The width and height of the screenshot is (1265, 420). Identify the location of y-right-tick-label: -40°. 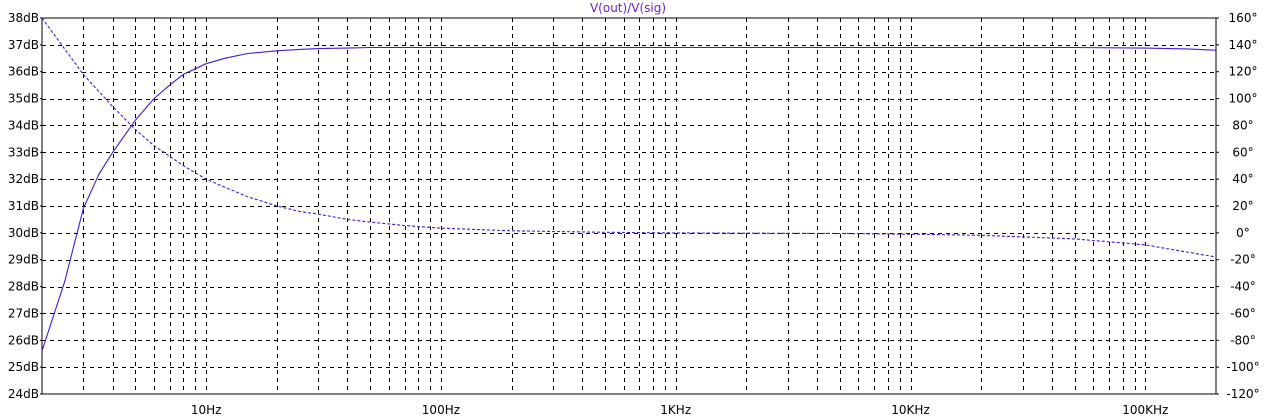
(1243, 287).